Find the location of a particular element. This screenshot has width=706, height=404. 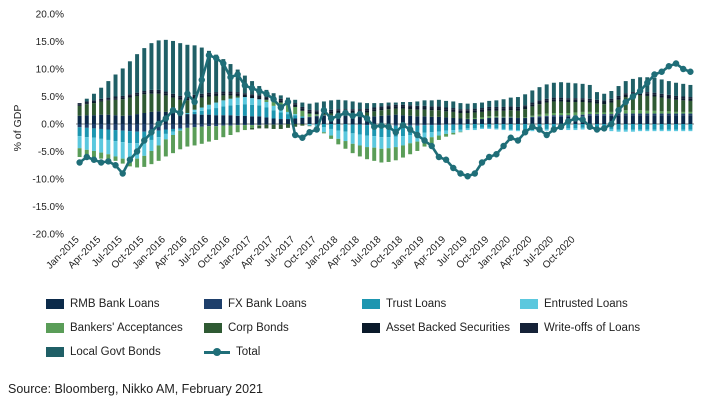

y-tick-label: -15.0% is located at coordinates (48, 207).